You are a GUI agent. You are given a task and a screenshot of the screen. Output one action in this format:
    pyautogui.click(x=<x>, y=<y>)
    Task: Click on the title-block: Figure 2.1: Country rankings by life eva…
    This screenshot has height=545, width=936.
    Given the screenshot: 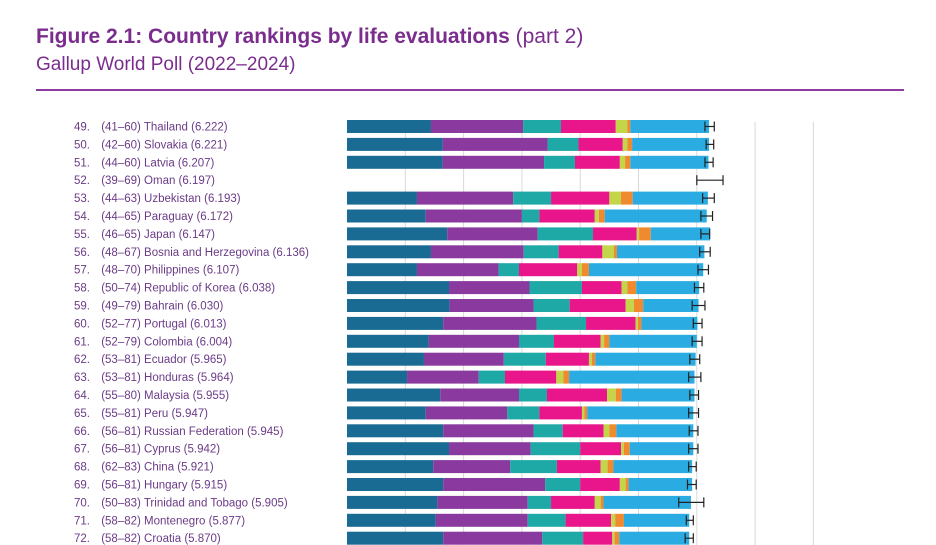 What is the action you would take?
    pyautogui.click(x=309, y=51)
    